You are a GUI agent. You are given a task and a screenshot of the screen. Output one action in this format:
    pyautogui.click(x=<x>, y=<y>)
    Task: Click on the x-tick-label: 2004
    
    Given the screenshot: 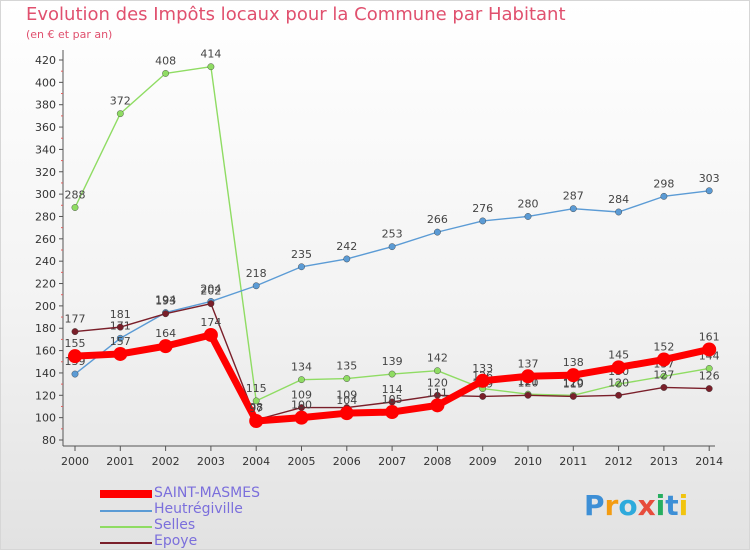 What is the action you would take?
    pyautogui.click(x=256, y=461)
    